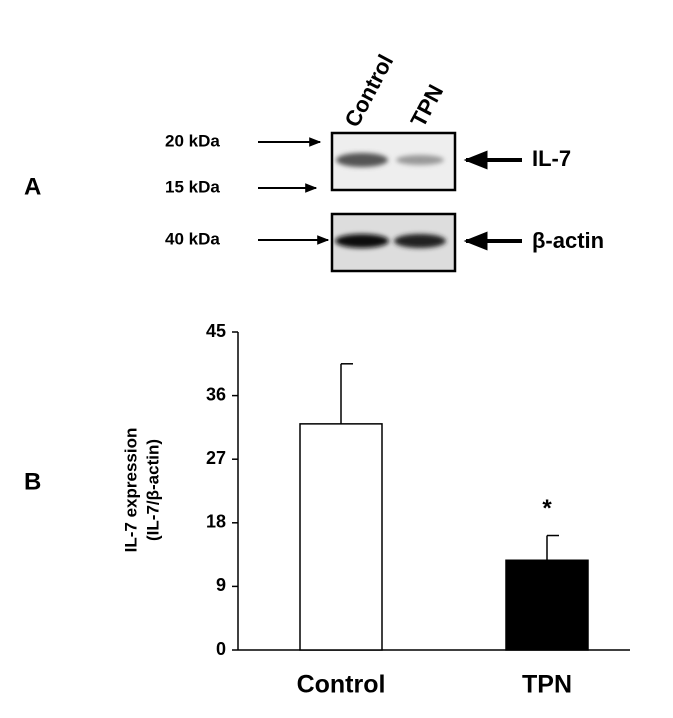 This screenshot has height=718, width=673. Describe the element at coordinates (221, 585) in the screenshot. I see `y-tick-label: 9` at that location.